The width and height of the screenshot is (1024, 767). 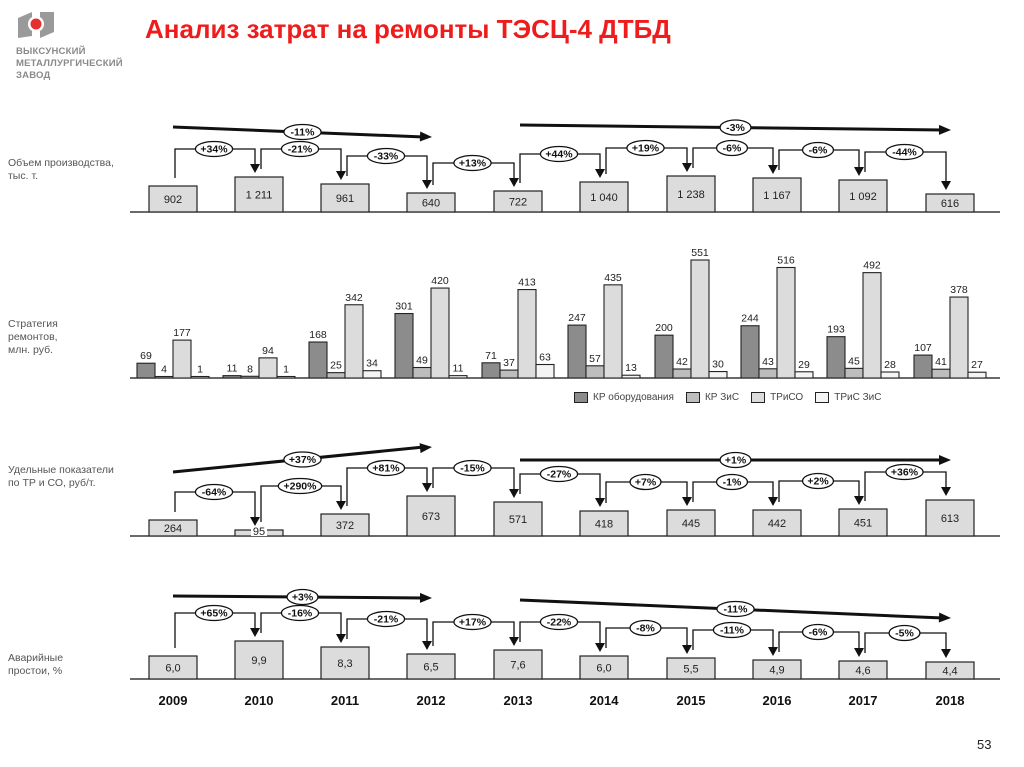 I want to click on change-label: -22%, so click(x=559, y=623).